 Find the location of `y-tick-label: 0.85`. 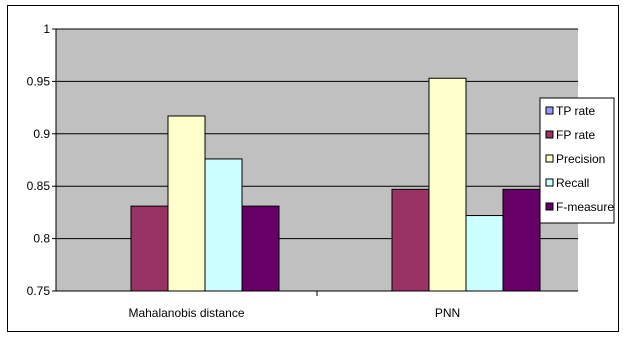

y-tick-label: 0.85 is located at coordinates (39, 186).